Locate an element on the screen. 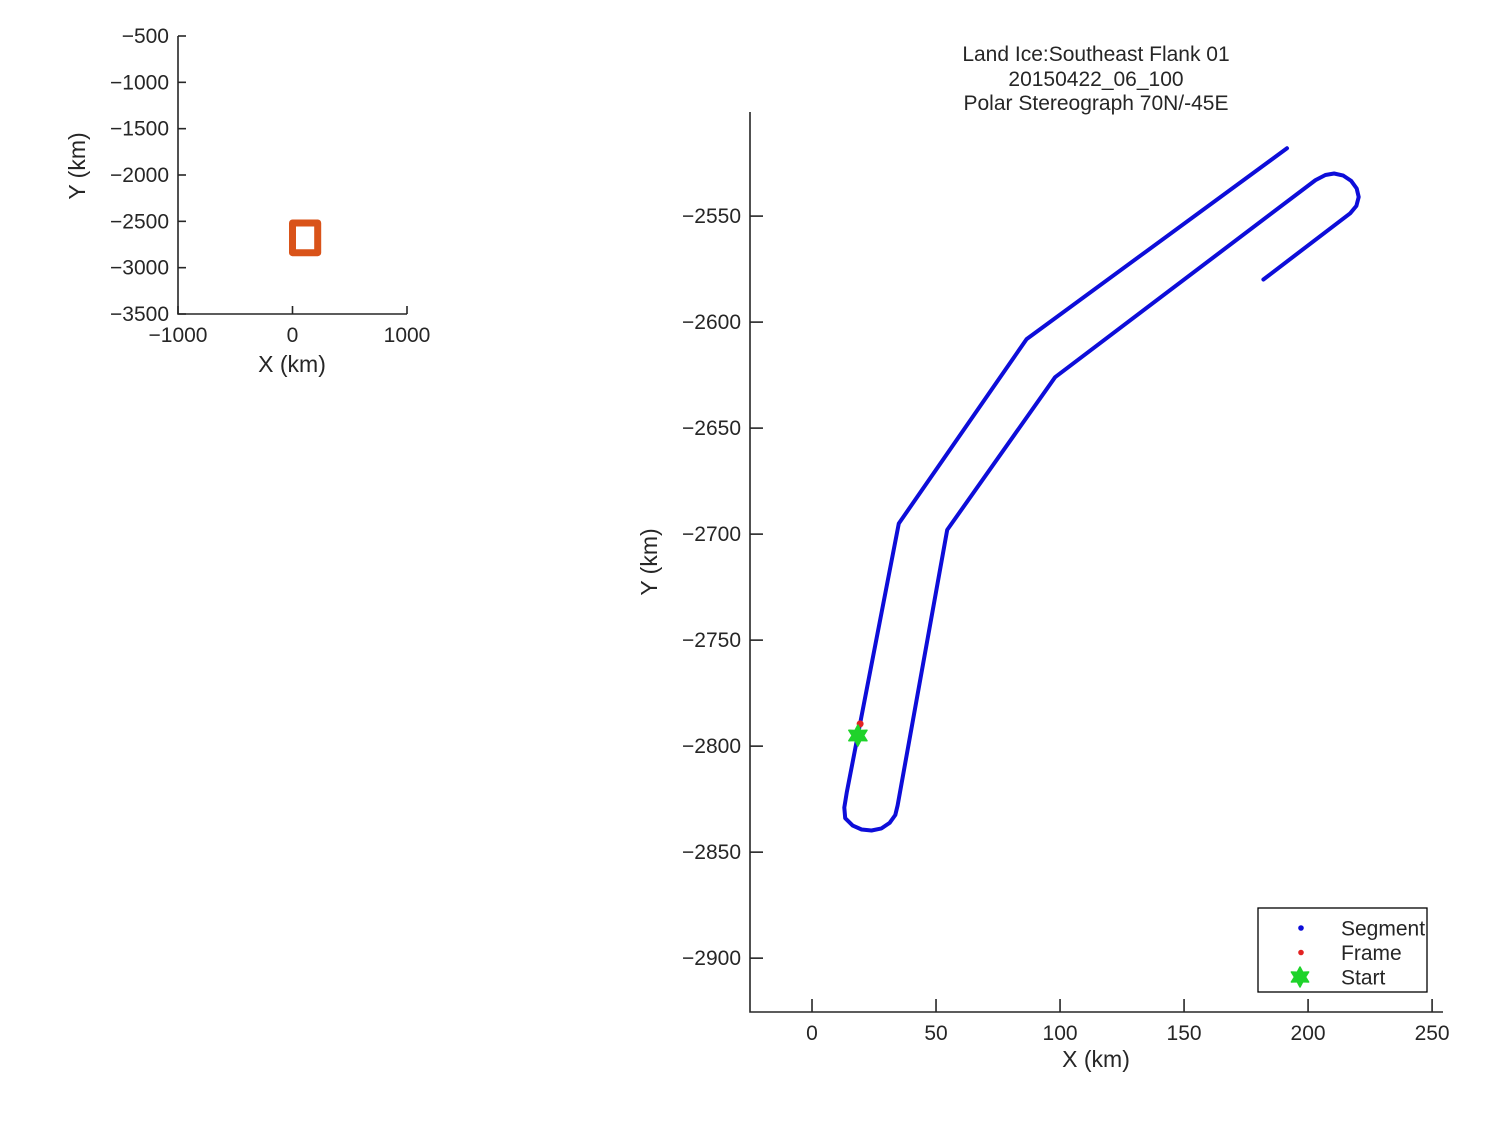 The width and height of the screenshot is (1500, 1125). main-y-tick-label: −2850 is located at coordinates (711, 852).